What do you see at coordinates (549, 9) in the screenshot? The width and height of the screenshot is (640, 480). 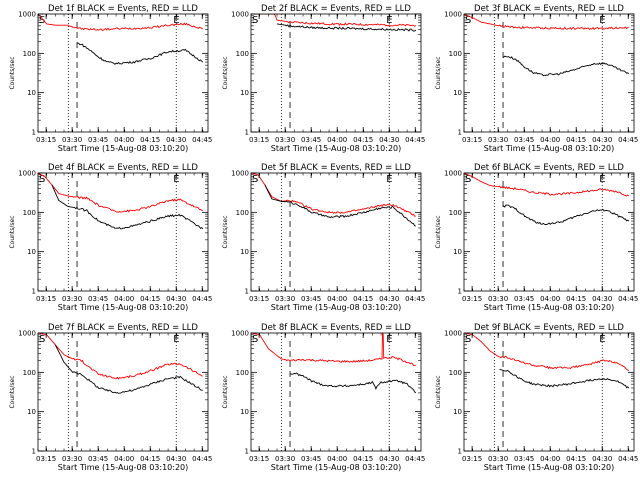 I see `panel-title: Det 3f BLACK = Events, RED = LLD` at bounding box center [549, 9].